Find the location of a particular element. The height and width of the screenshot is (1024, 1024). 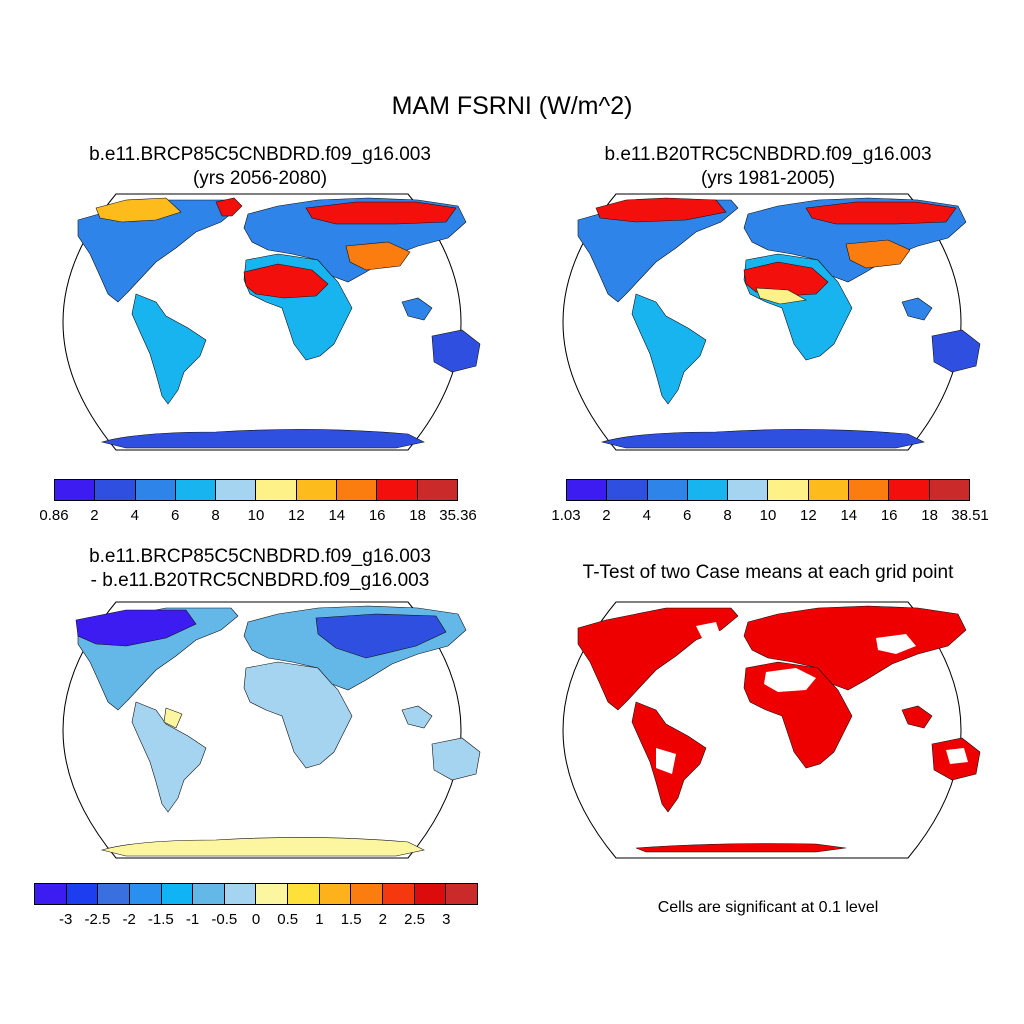

colorbar-case1-tick-label: 12 is located at coordinates (296, 515).